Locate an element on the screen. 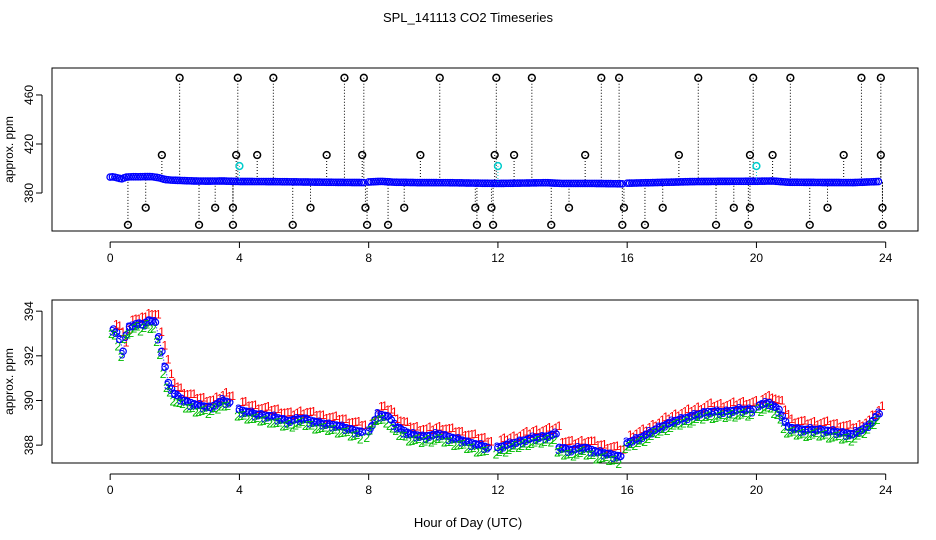  data-point is located at coordinates (363, 182).